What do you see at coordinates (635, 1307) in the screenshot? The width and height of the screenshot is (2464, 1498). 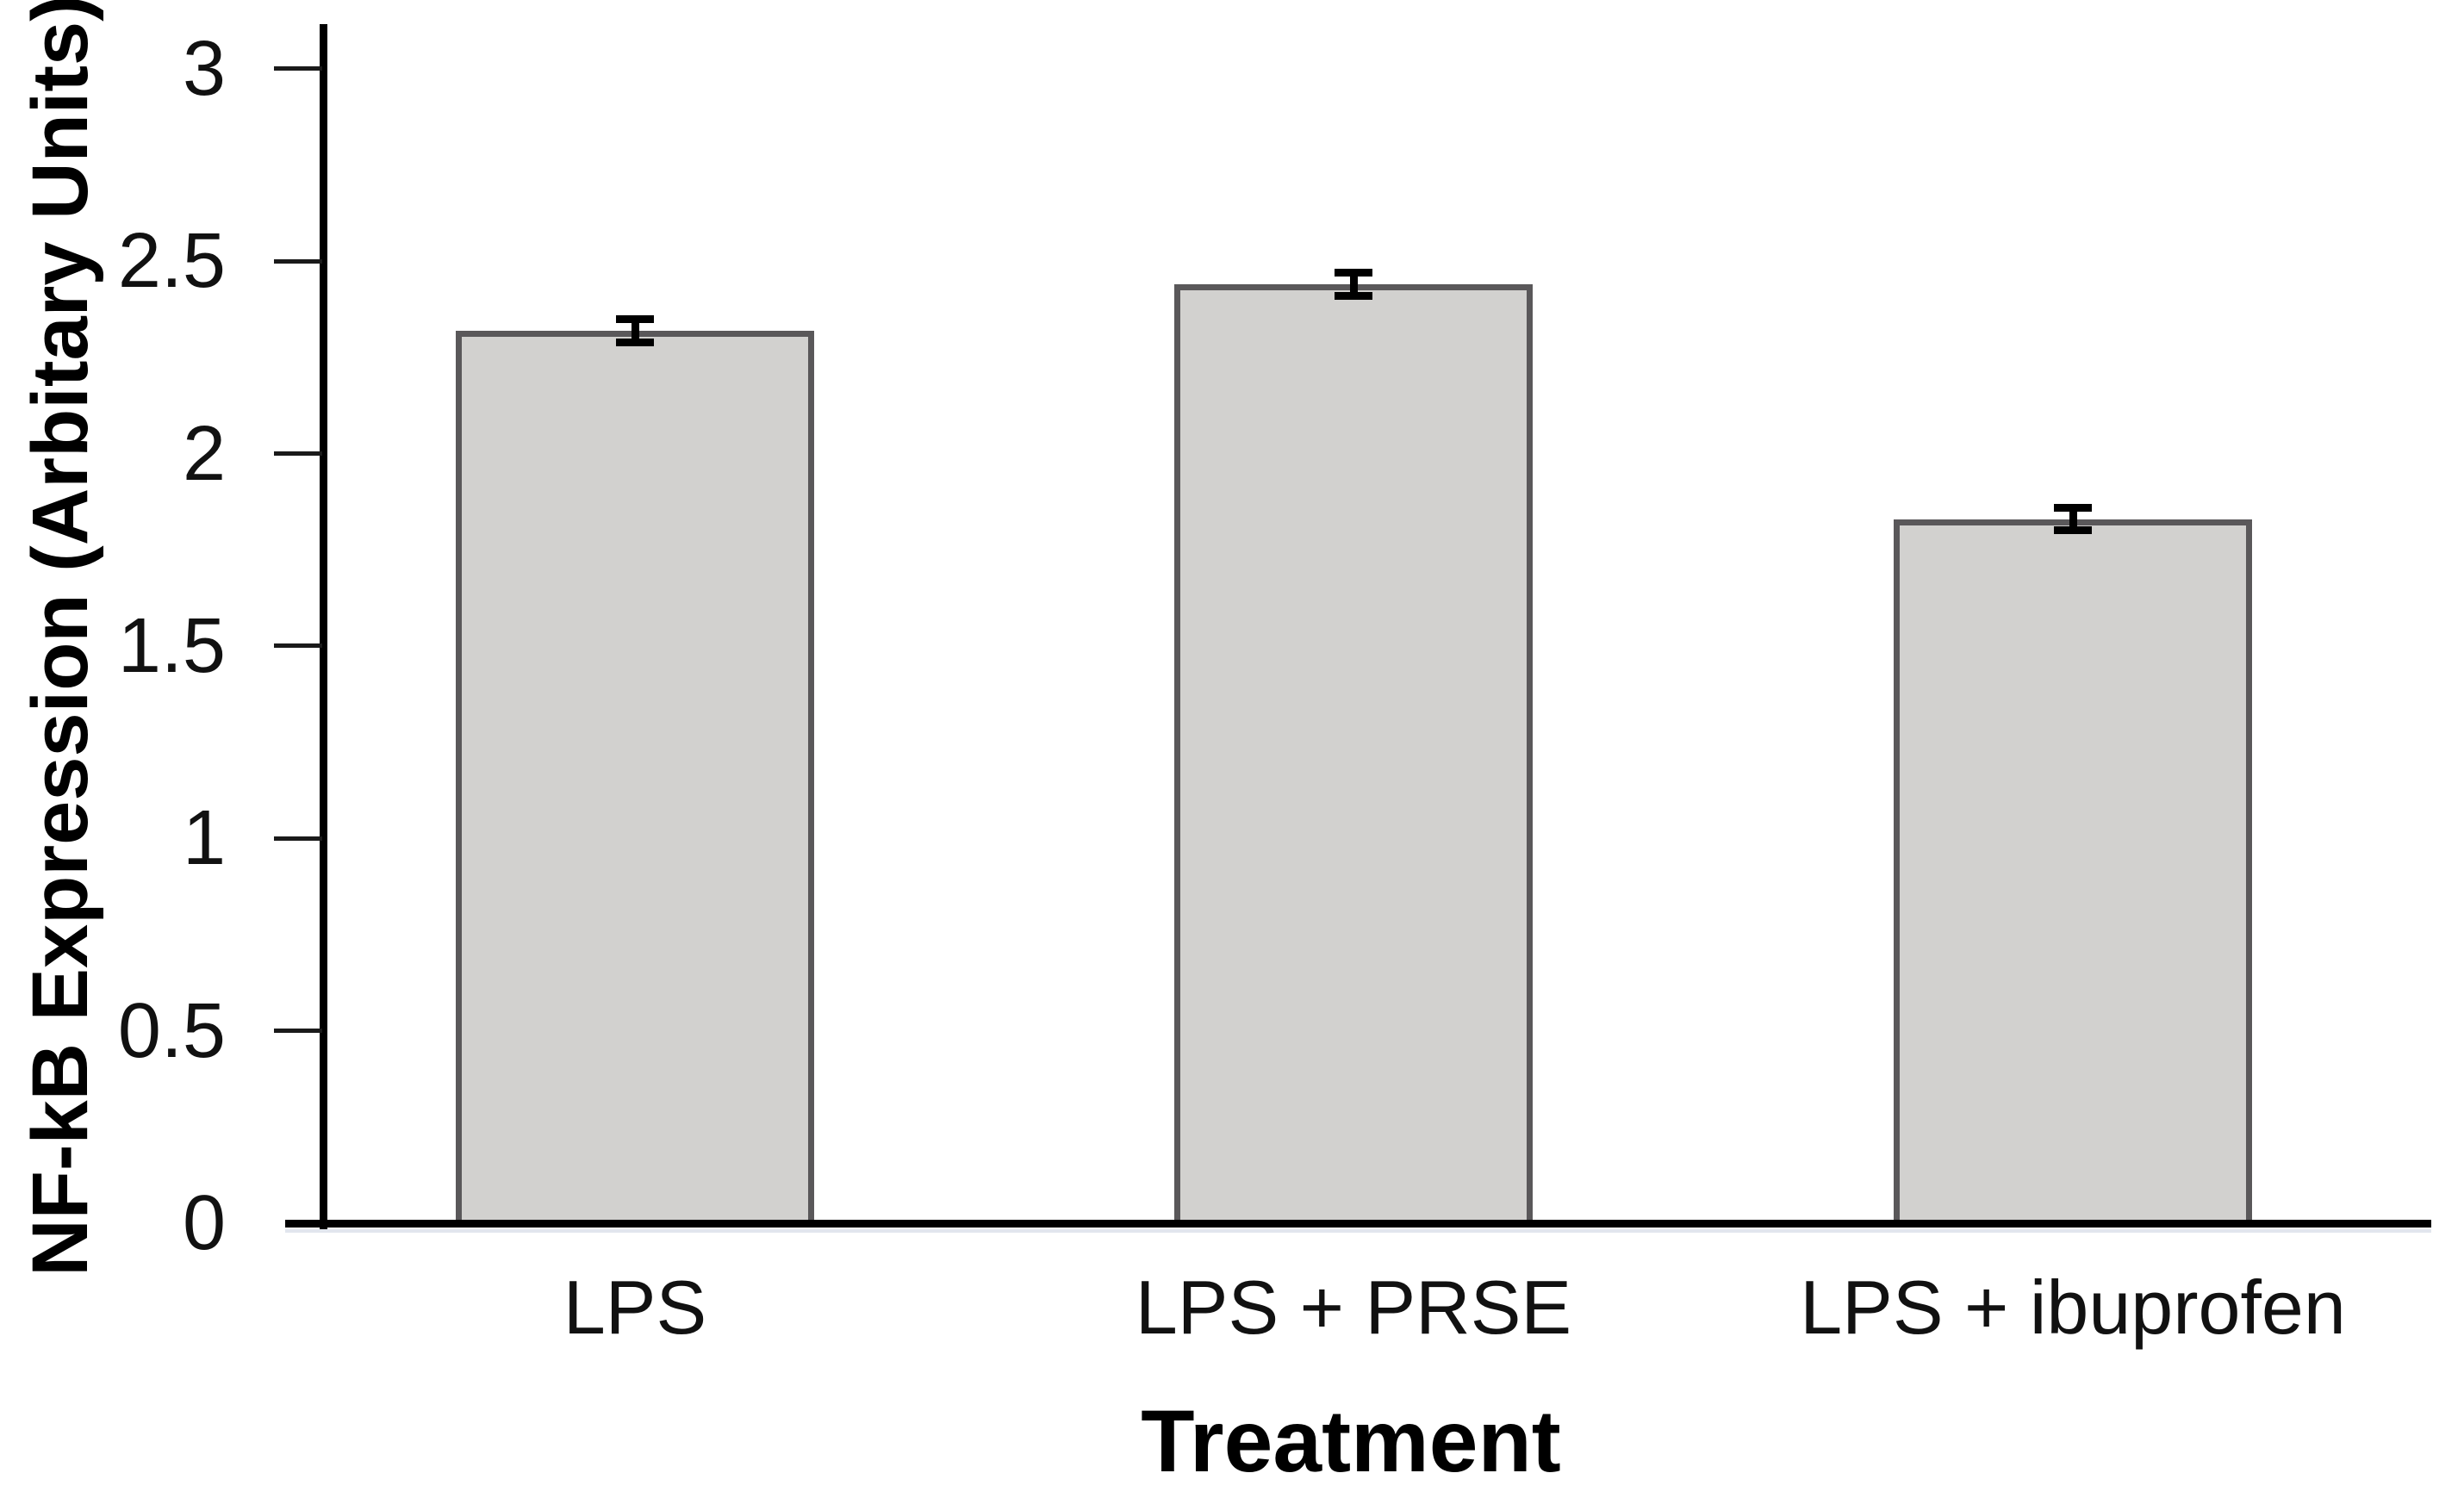 I see `x-tick-label: LPS` at bounding box center [635, 1307].